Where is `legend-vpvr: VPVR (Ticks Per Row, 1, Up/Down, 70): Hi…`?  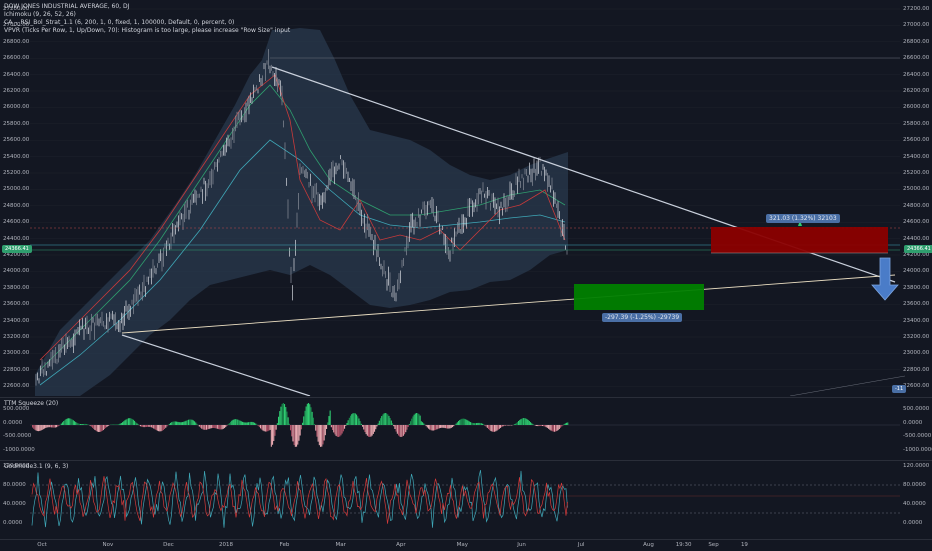 legend-vpvr: VPVR (Ticks Per Row, 1, Up/Down, 70): Hi… is located at coordinates (147, 31).